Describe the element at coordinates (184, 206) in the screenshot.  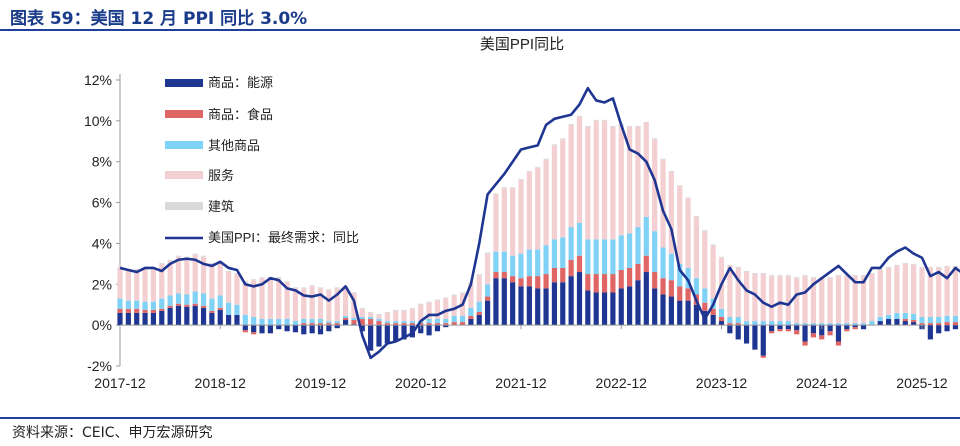
I see `legend-swatch-construction` at that location.